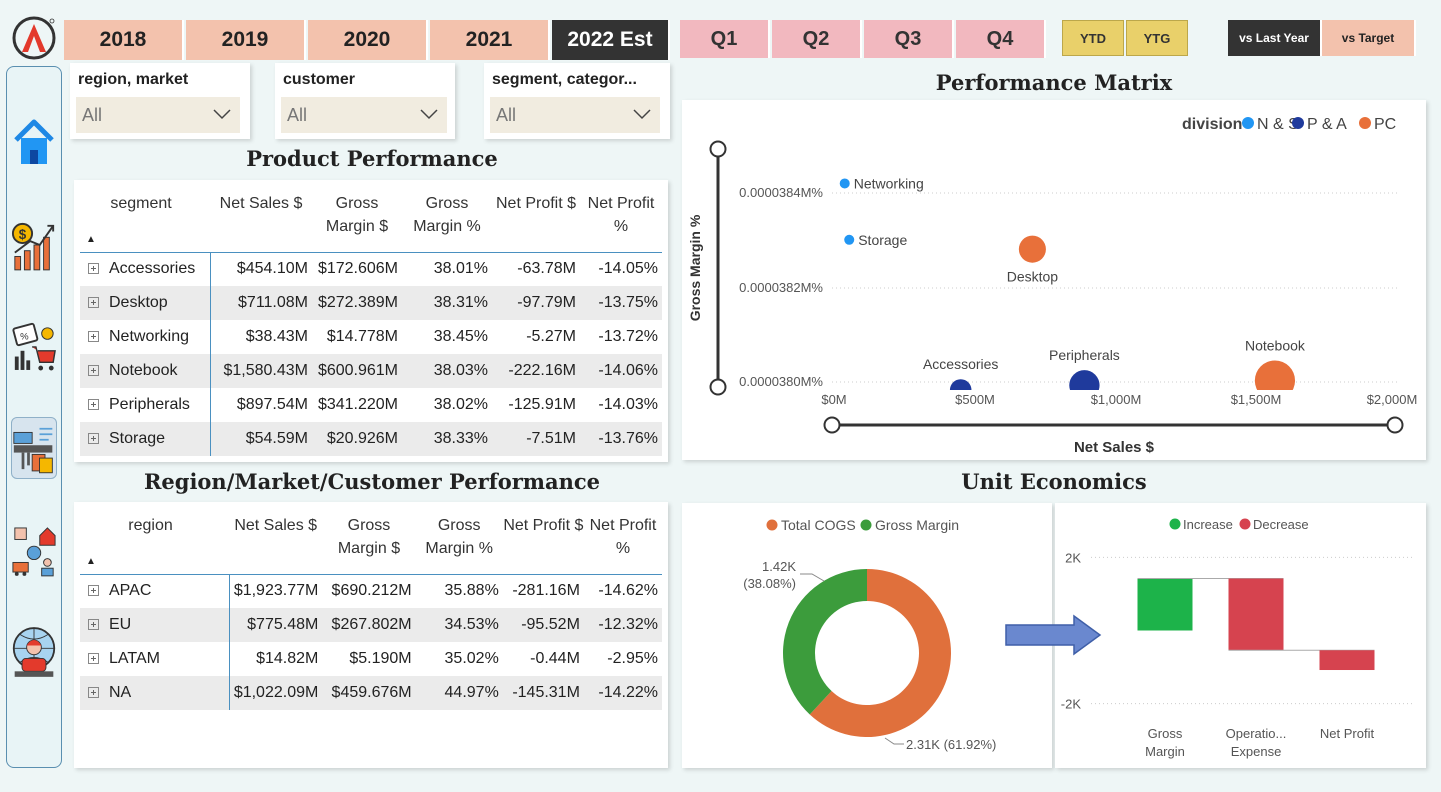 The image size is (1441, 792). What do you see at coordinates (725, 39) in the screenshot?
I see `quarter-button-0: Q1` at bounding box center [725, 39].